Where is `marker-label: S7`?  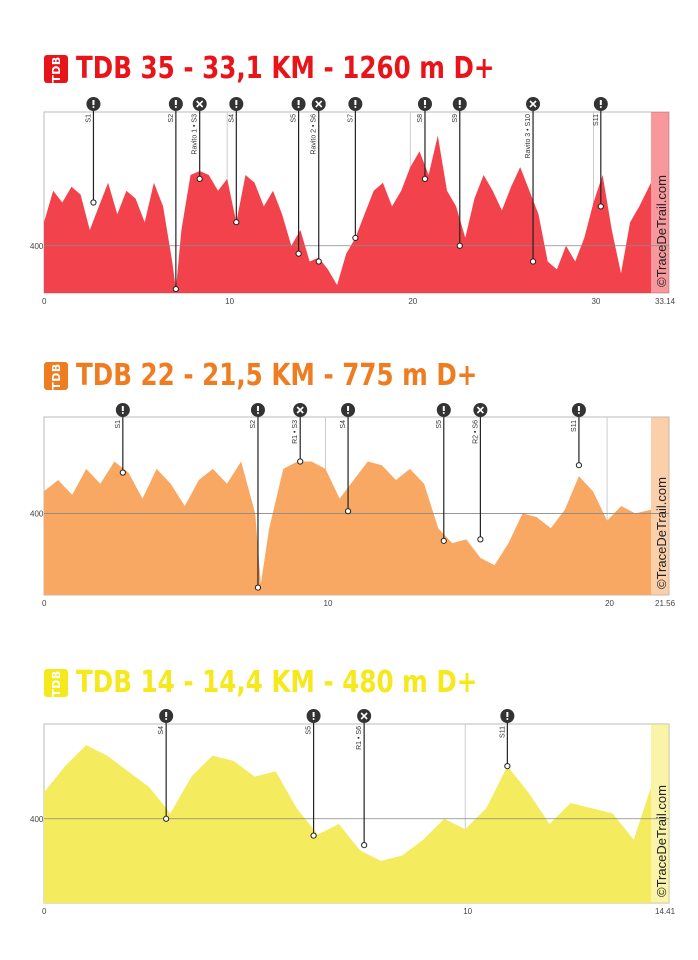 marker-label: S7 is located at coordinates (350, 118).